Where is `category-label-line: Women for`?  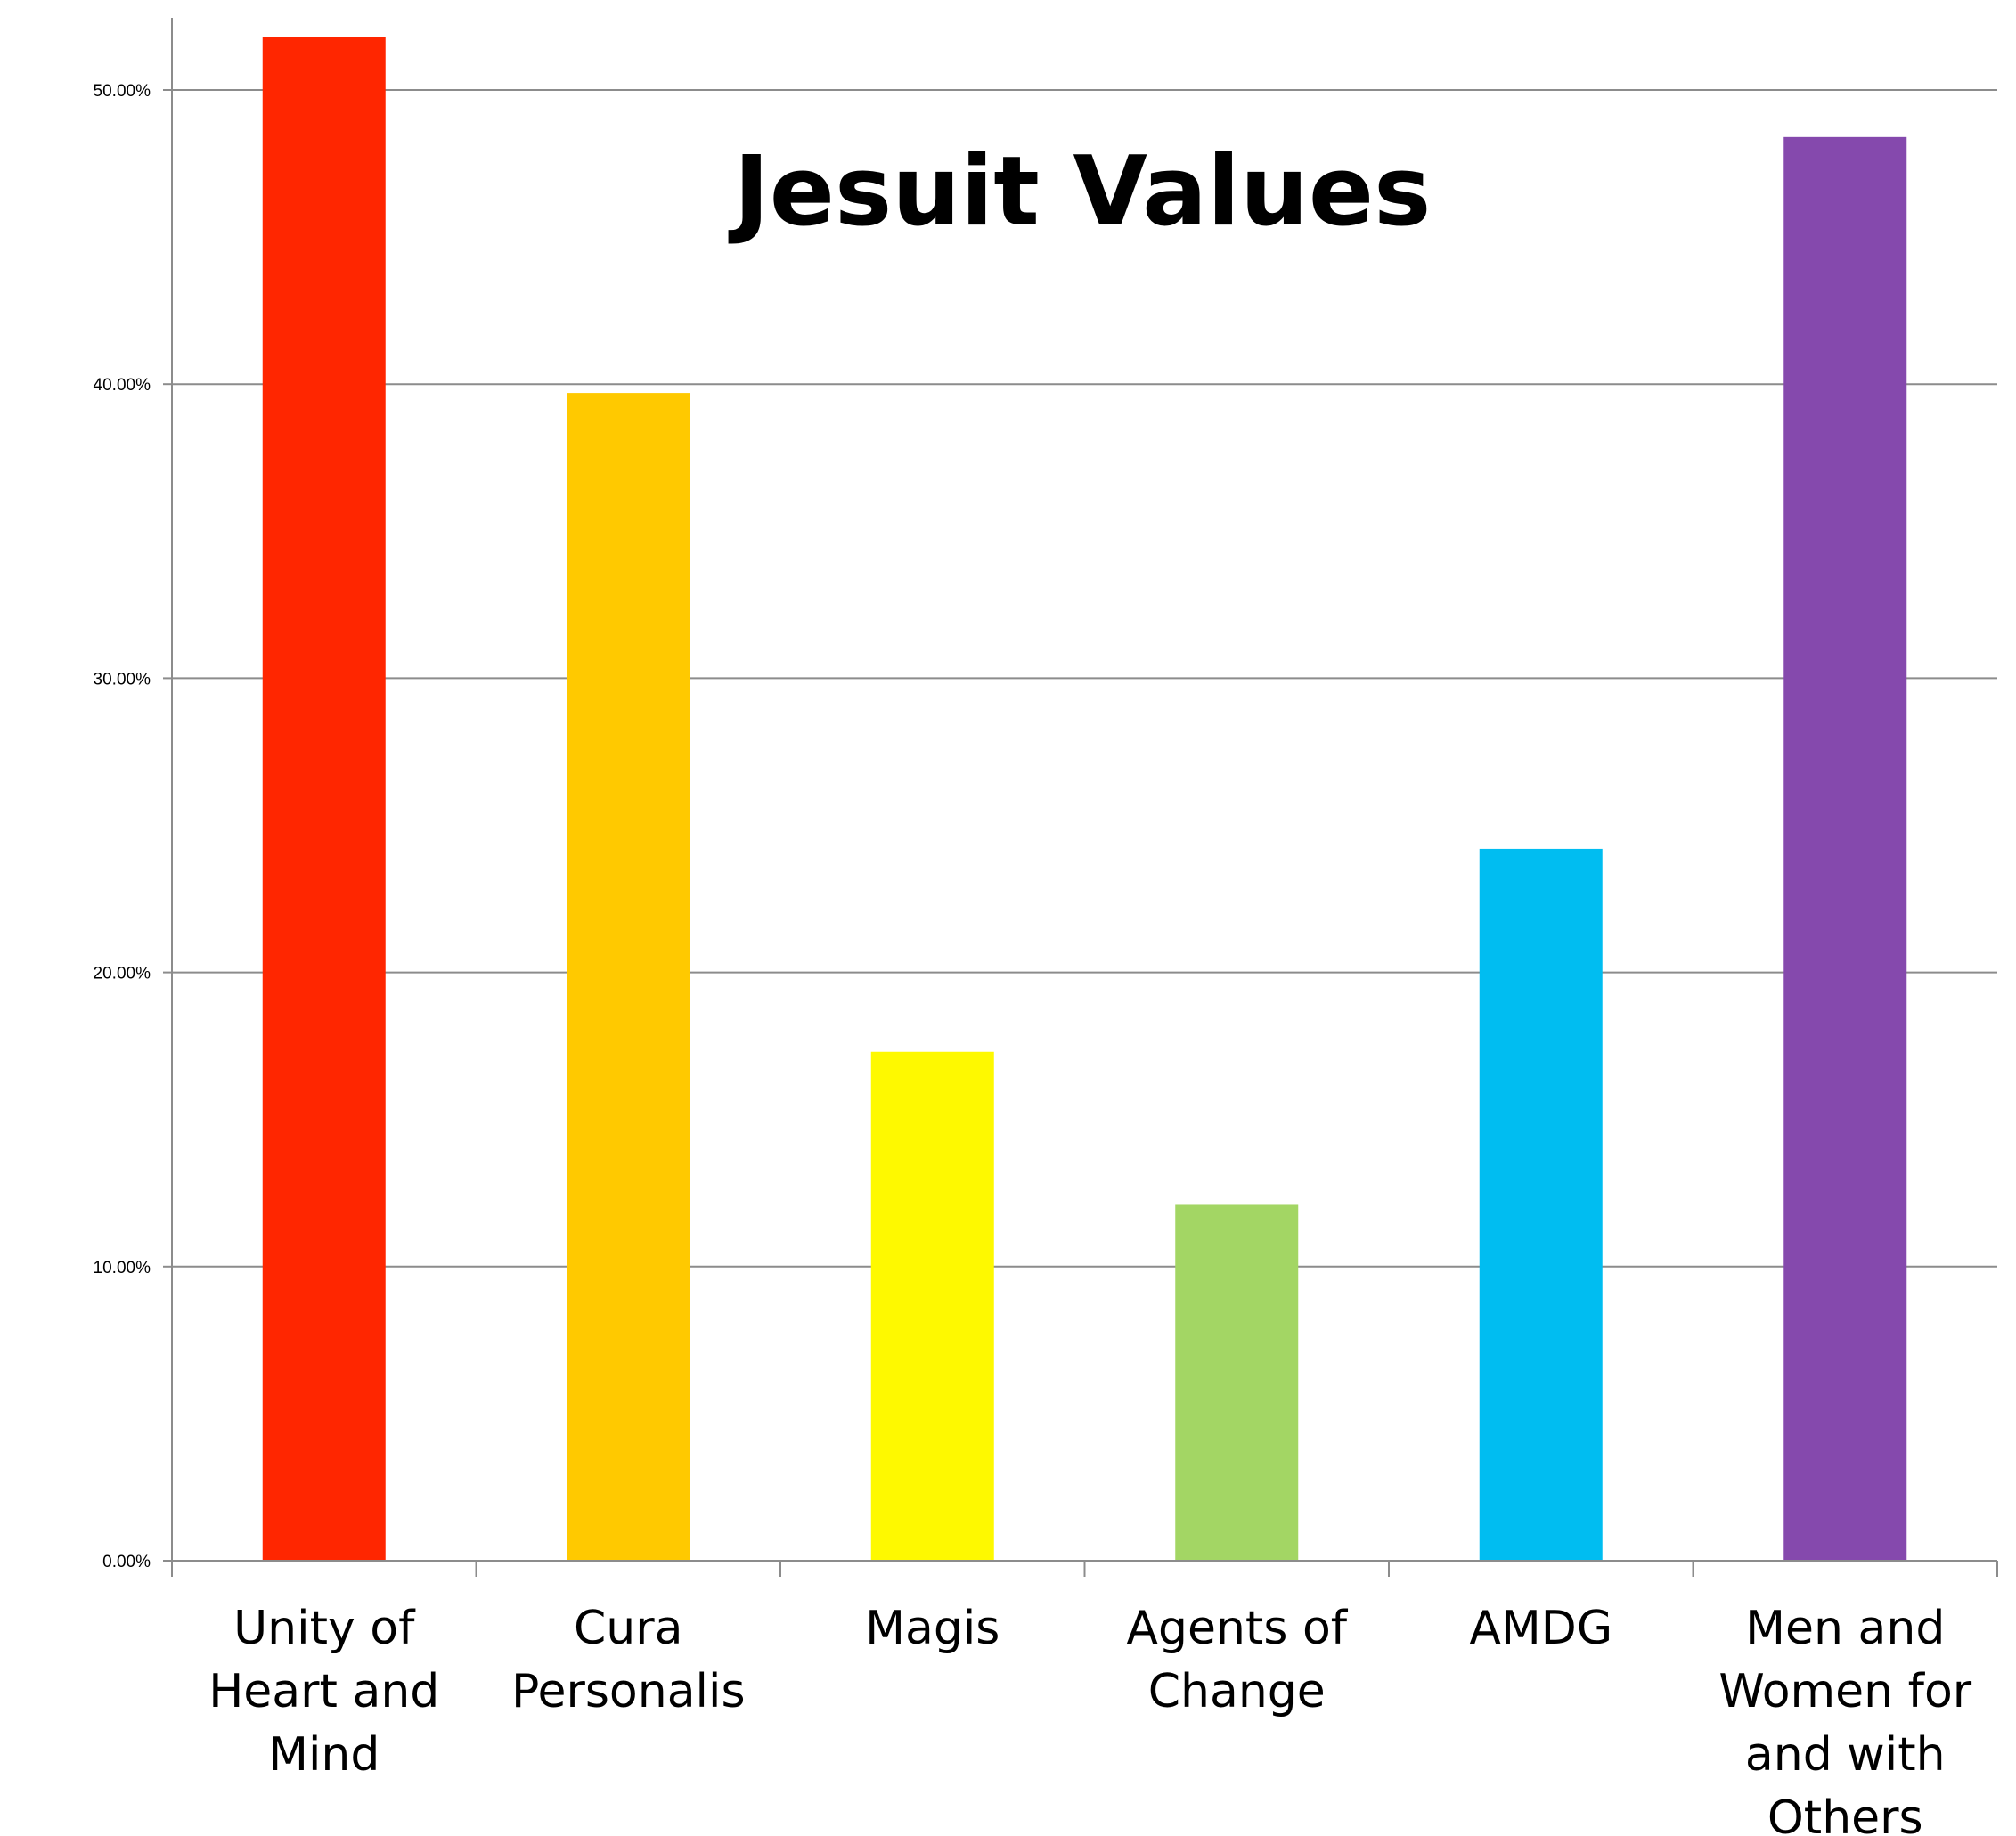
category-label-line: Women for is located at coordinates (1844, 1691).